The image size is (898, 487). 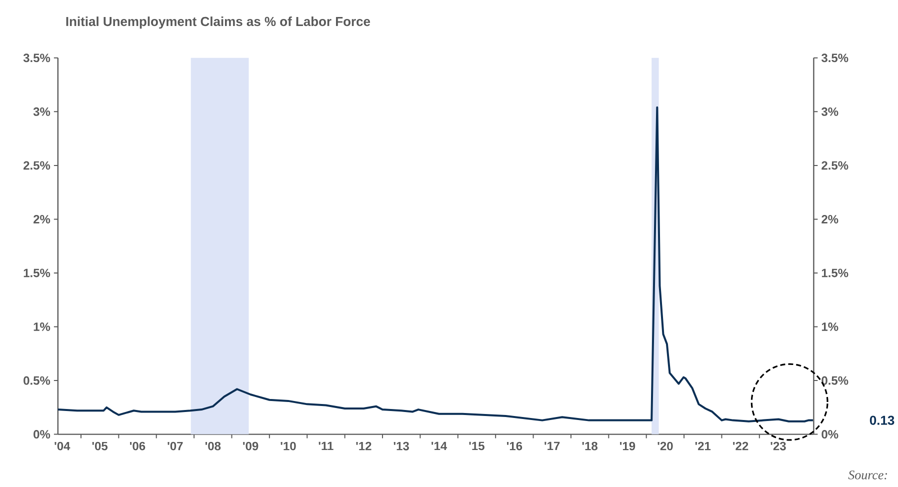 I want to click on y-tick-label: 0.5%, so click(x=37, y=380).